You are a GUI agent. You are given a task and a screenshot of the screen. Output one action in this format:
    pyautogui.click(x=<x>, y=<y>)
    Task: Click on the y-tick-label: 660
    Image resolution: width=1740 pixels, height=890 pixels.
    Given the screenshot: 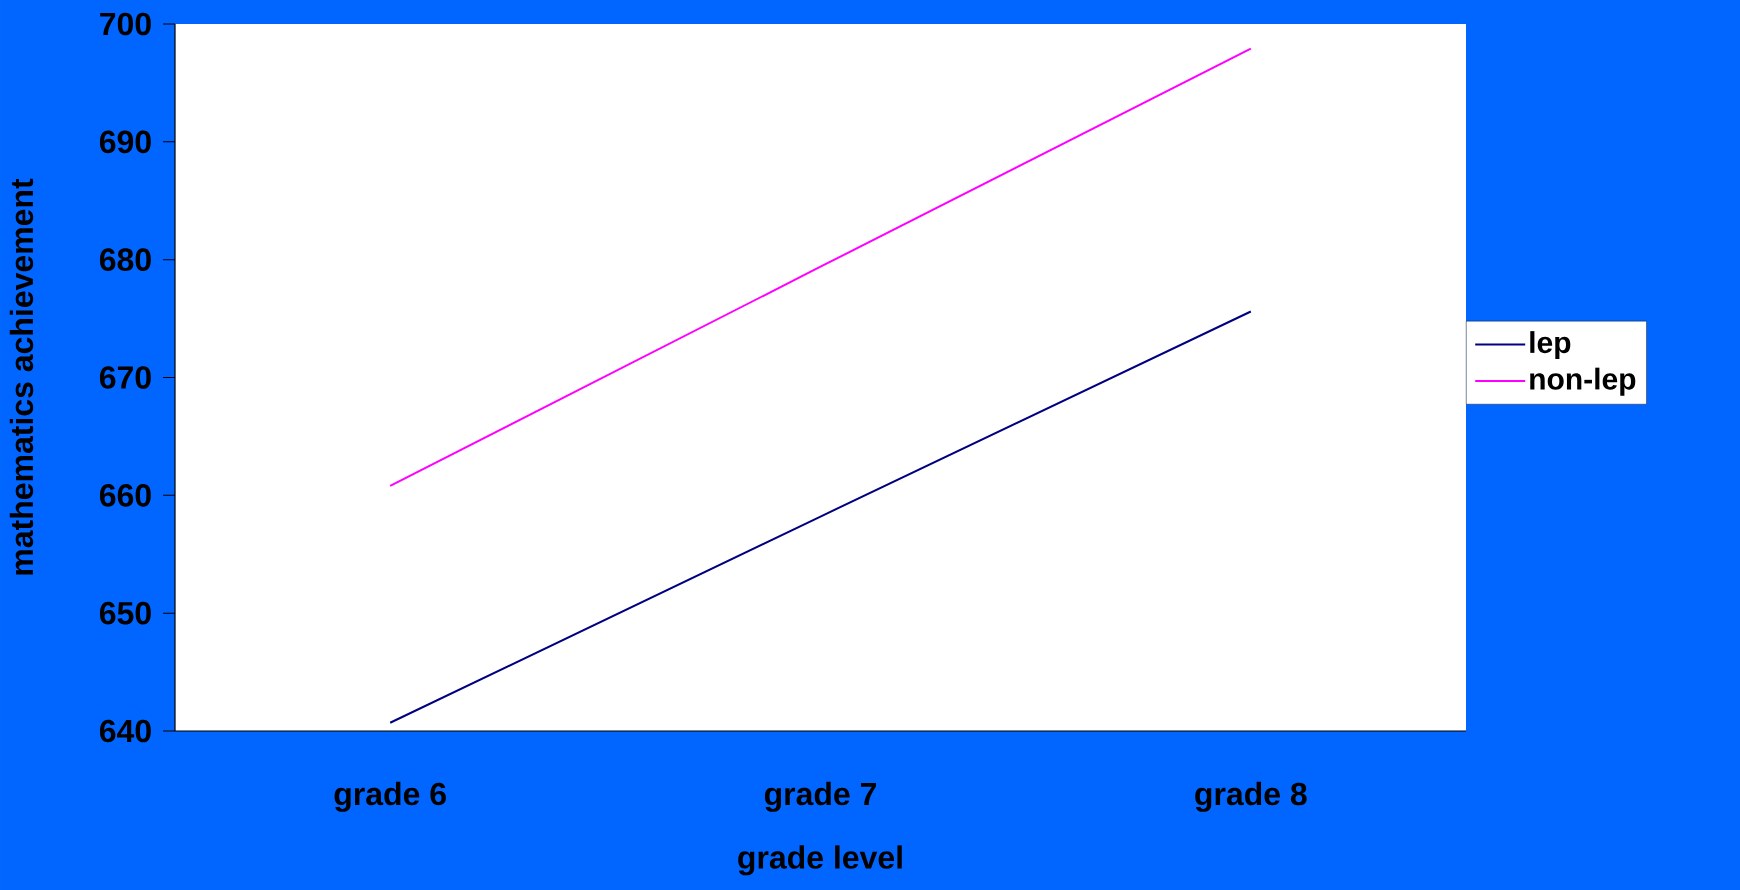 What is the action you would take?
    pyautogui.click(x=125, y=495)
    